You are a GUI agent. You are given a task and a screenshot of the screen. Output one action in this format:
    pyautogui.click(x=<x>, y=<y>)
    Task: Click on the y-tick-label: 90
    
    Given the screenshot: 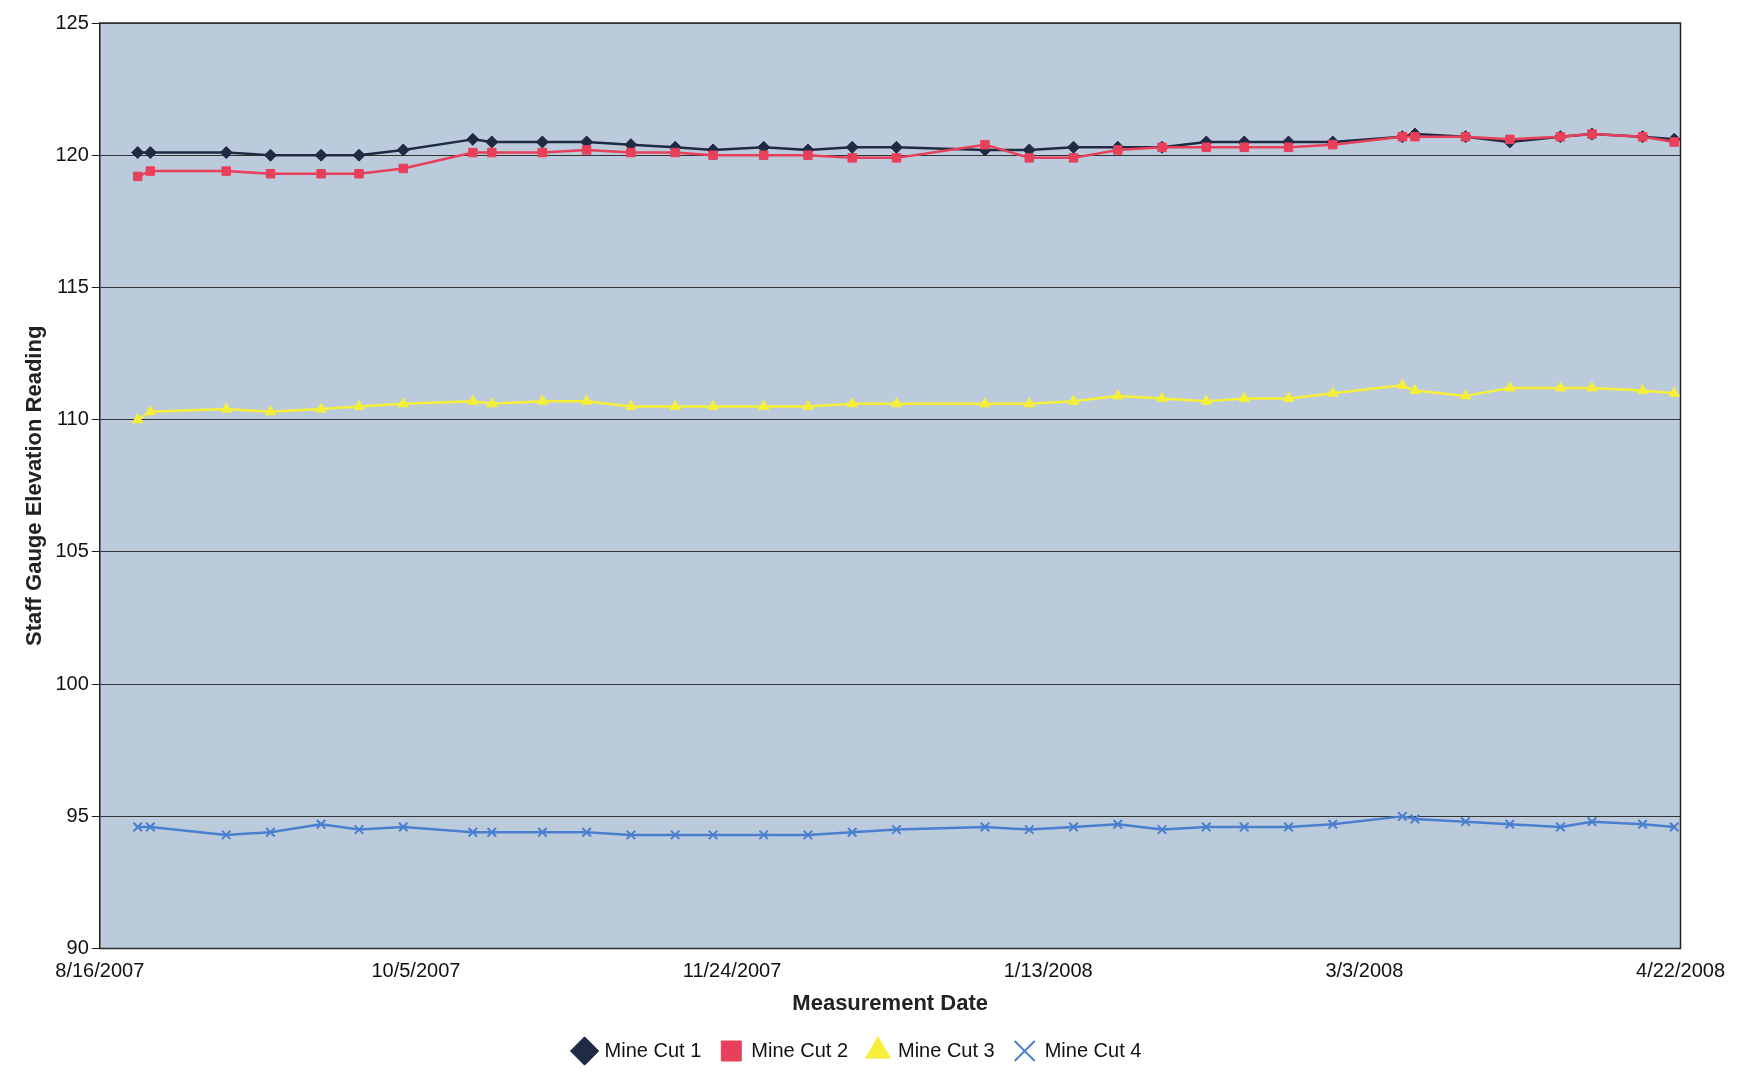 What is the action you would take?
    pyautogui.click(x=77, y=947)
    